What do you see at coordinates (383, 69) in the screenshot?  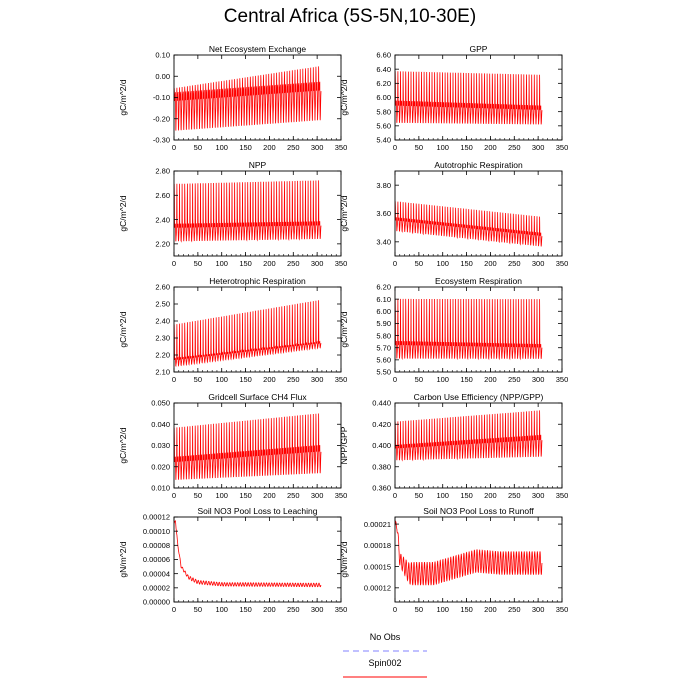 I see `y-tick-label: 6.40` at bounding box center [383, 69].